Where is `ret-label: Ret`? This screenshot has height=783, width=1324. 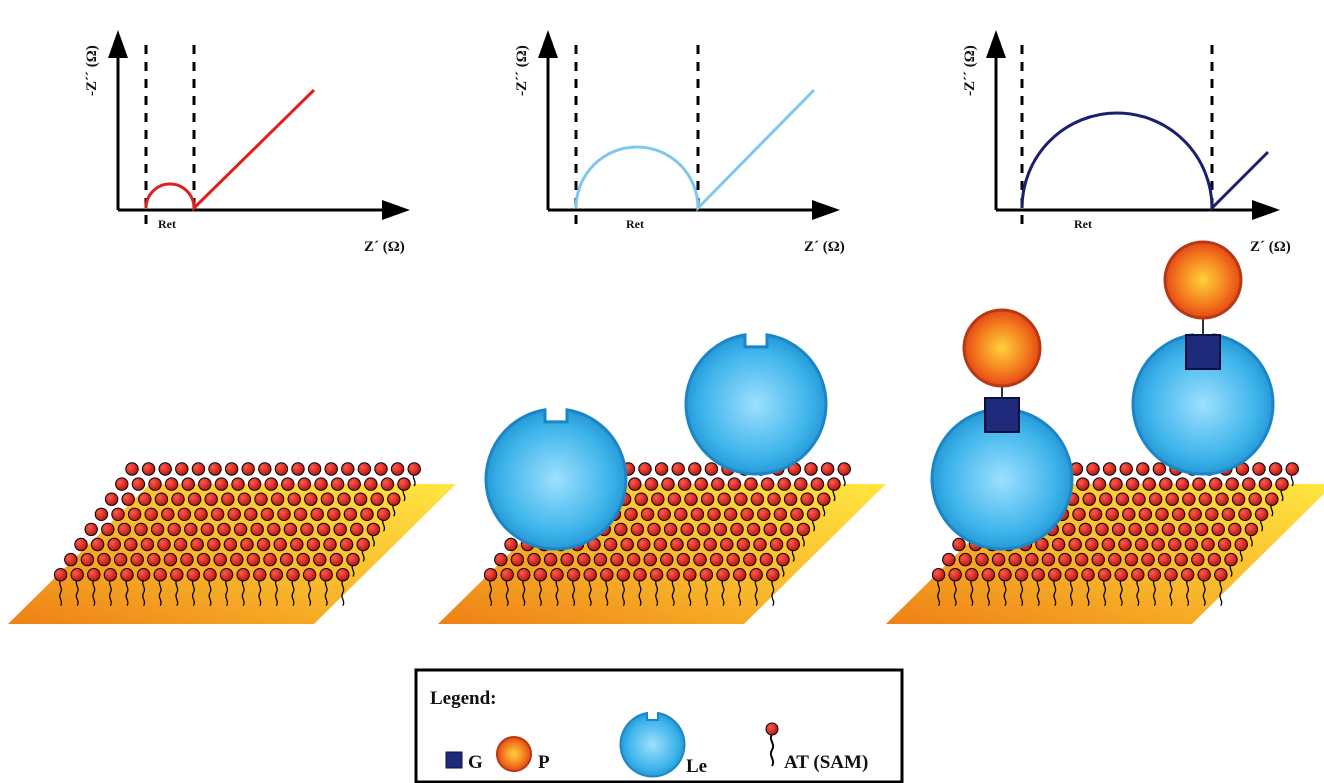
ret-label: Ret is located at coordinates (1083, 224).